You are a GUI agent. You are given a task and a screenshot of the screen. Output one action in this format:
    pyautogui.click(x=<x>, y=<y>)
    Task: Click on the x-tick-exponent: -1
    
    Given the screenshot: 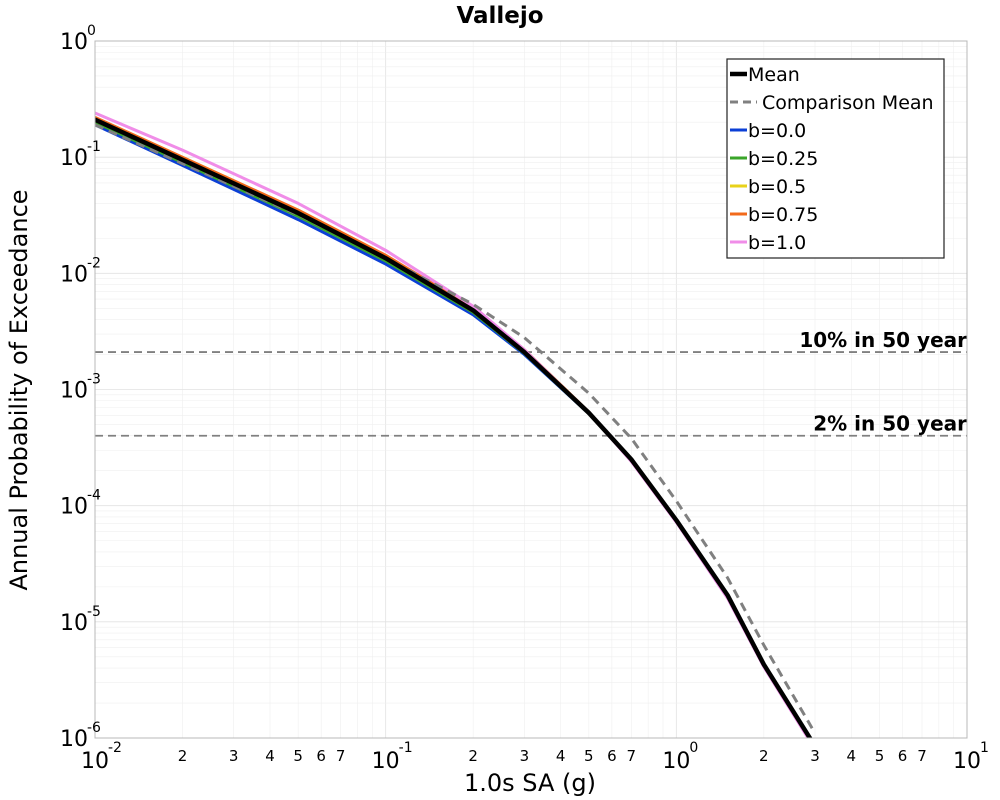 What is the action you would take?
    pyautogui.click(x=406, y=748)
    